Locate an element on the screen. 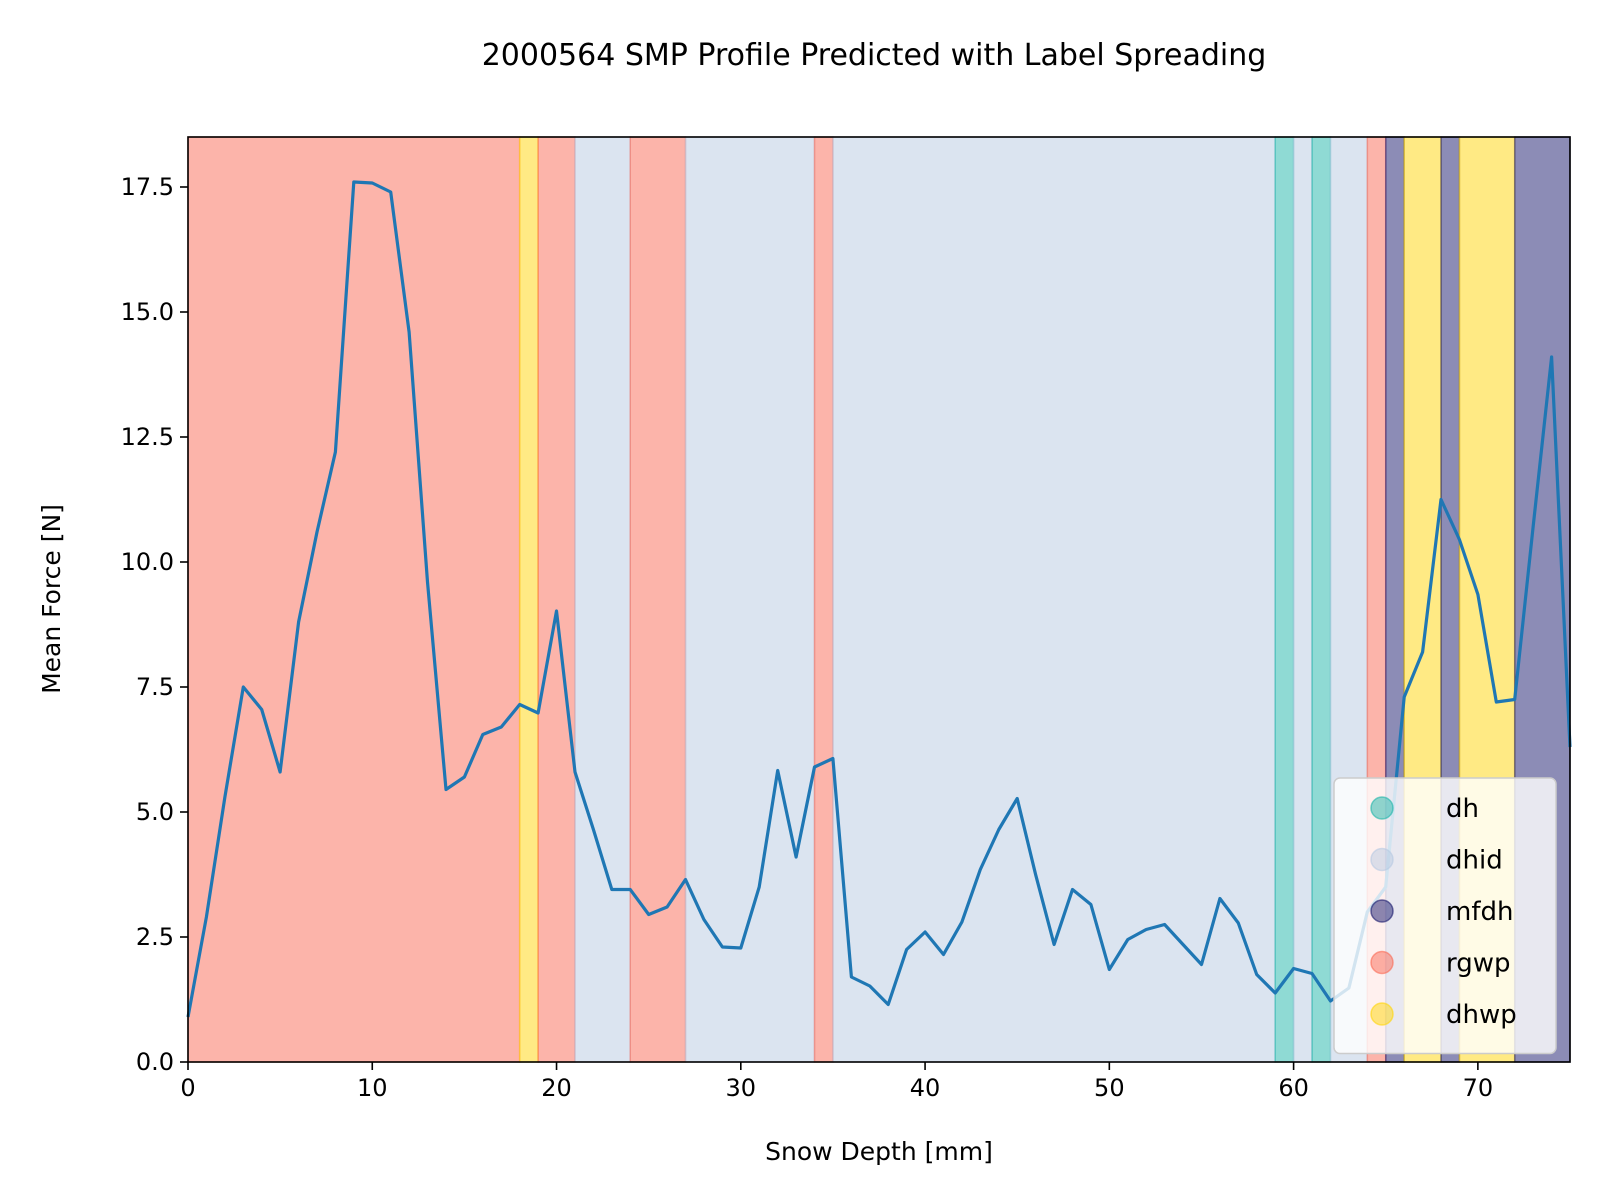 Image resolution: width=1600 pixels, height=1200 pixels. x-tick-label: 0 is located at coordinates (187, 1088).